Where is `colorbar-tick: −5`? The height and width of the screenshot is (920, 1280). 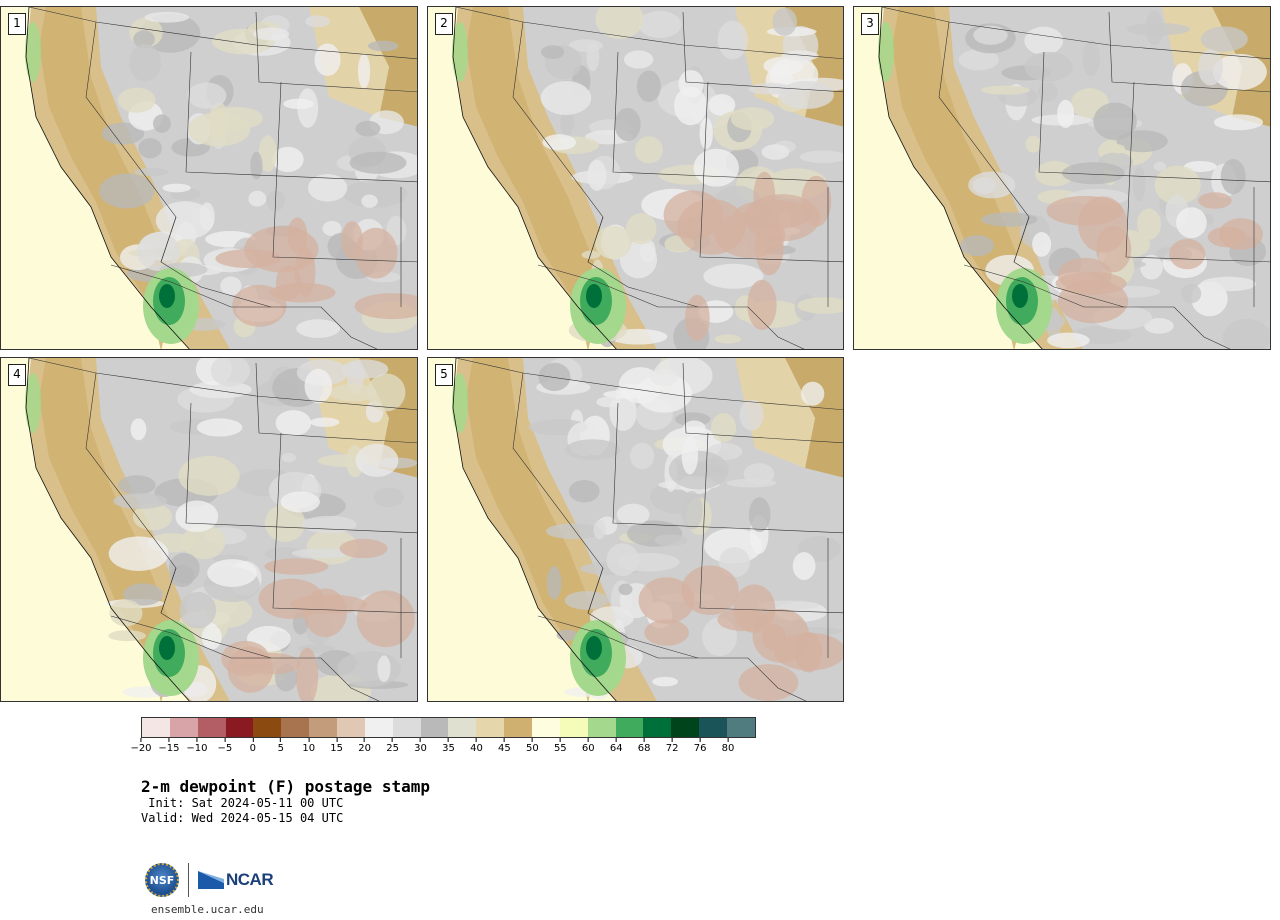 colorbar-tick: −5 is located at coordinates (224, 746).